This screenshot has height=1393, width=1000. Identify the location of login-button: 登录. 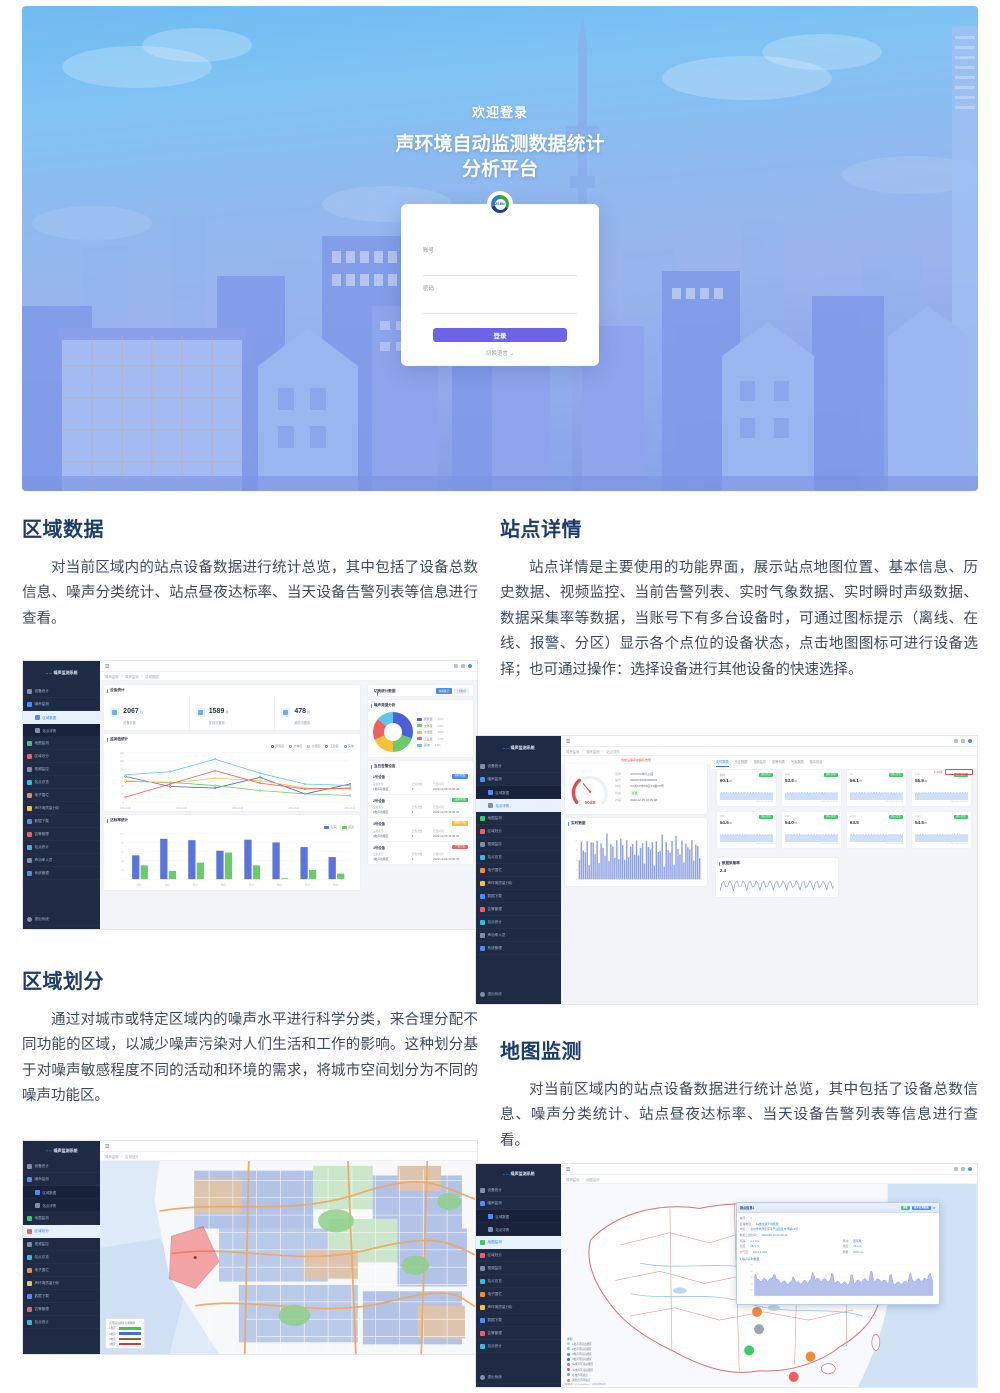
(500, 335).